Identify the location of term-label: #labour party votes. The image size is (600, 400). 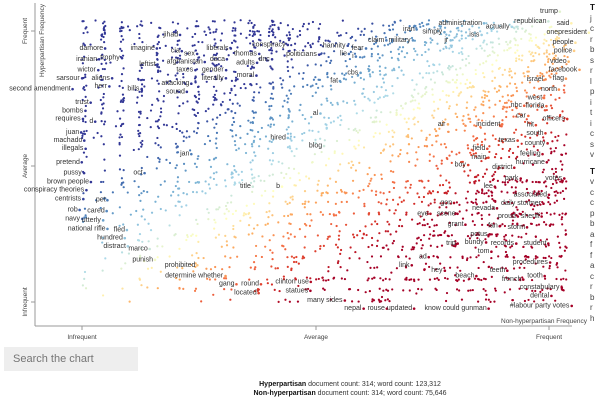
(540, 305).